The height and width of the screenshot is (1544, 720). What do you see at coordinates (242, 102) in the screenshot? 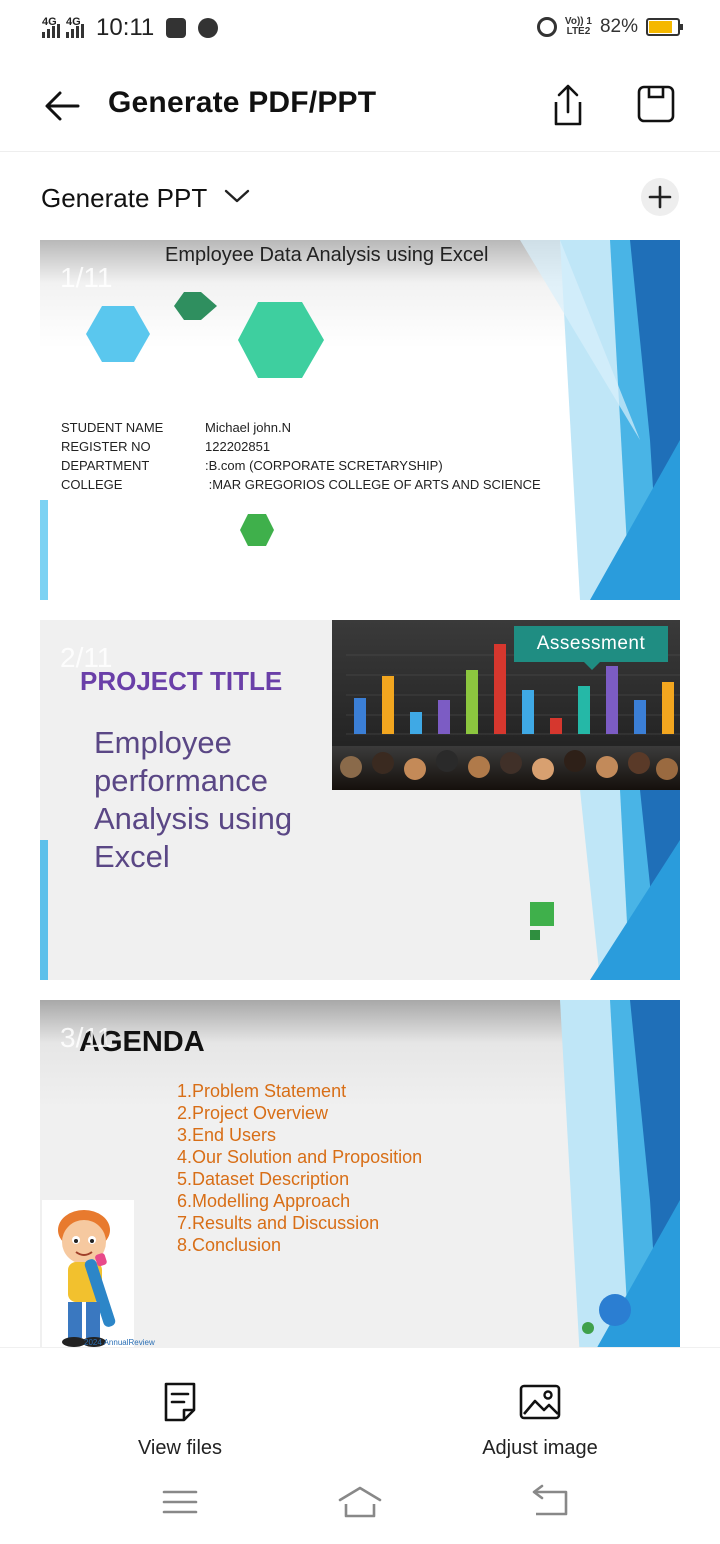
I see `page-title: Generate PDF/PPT` at bounding box center [242, 102].